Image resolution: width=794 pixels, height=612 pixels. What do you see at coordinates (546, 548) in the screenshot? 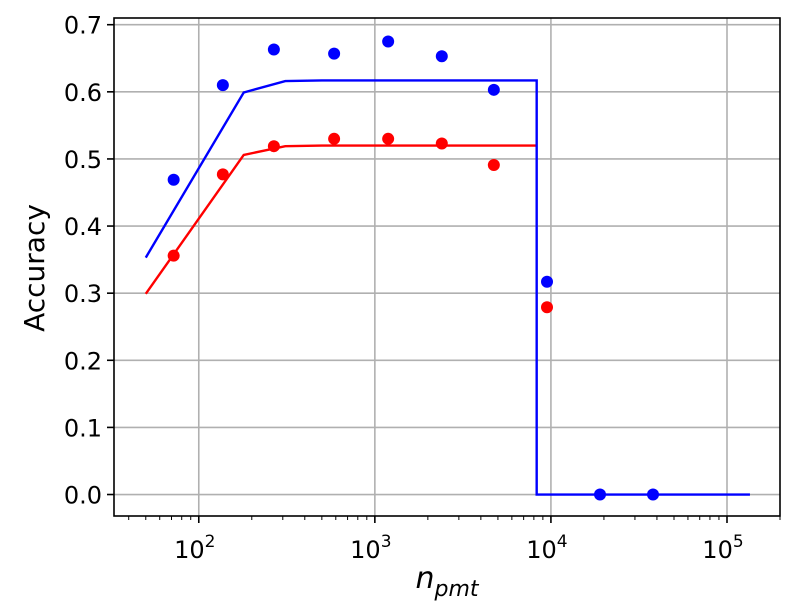
I see `x-tick-label: 10⁴` at bounding box center [546, 548].